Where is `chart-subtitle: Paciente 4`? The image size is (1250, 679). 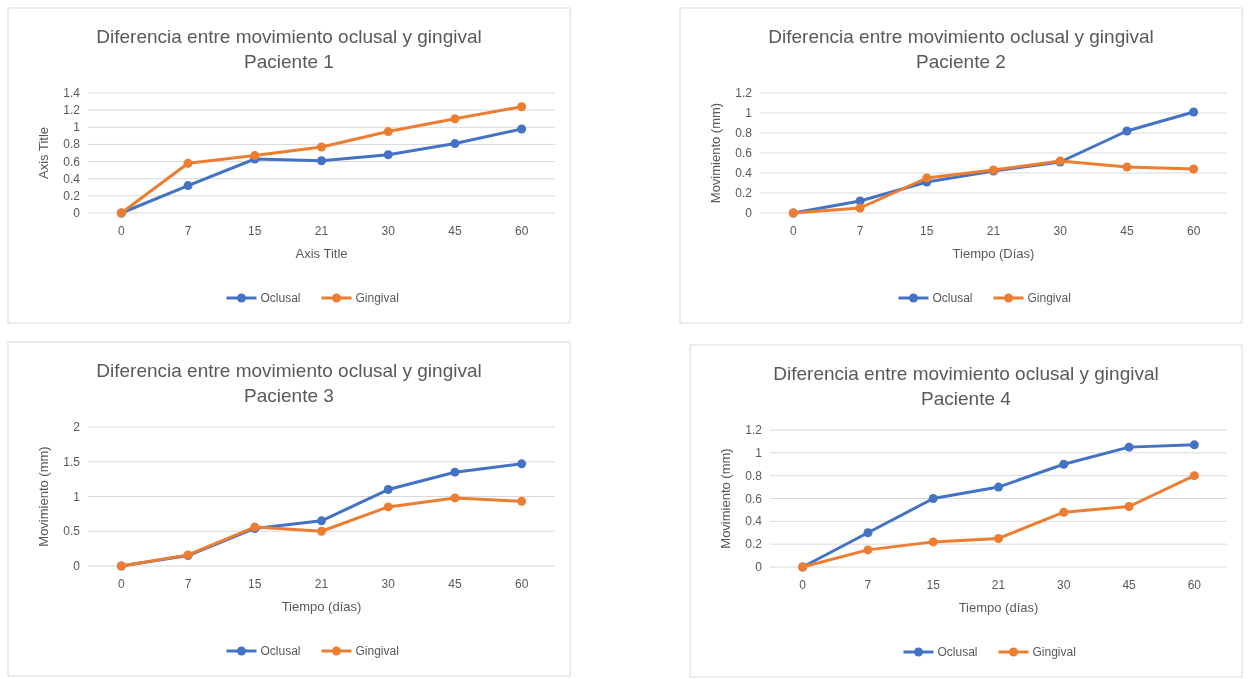 chart-subtitle: Paciente 4 is located at coordinates (966, 398).